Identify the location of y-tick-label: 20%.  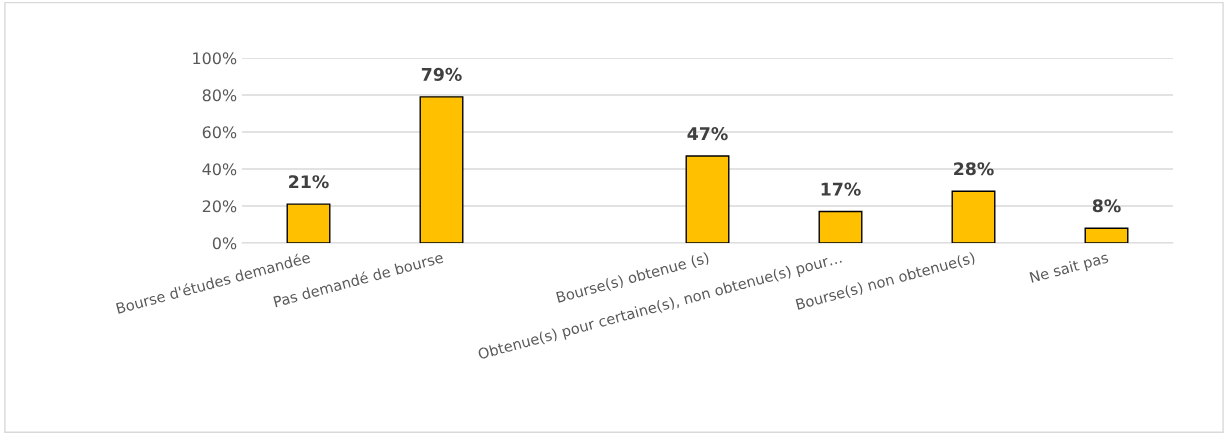
(219, 206).